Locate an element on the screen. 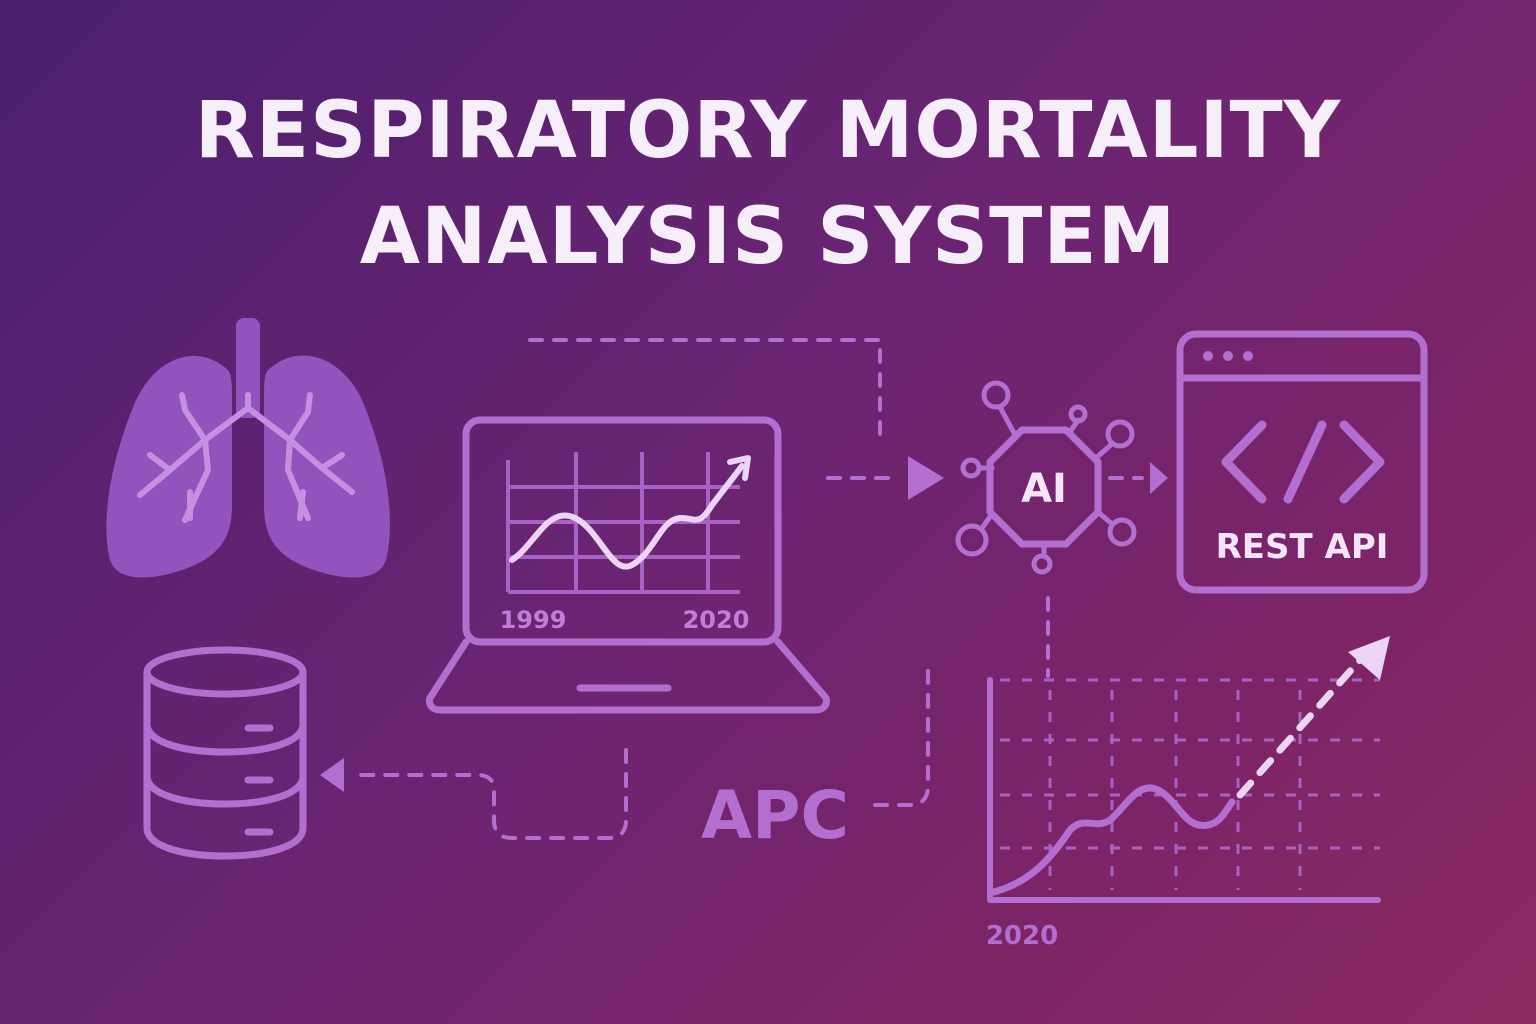 This screenshot has height=1024, width=1536. rest-api-label: REST API is located at coordinates (1302, 547).